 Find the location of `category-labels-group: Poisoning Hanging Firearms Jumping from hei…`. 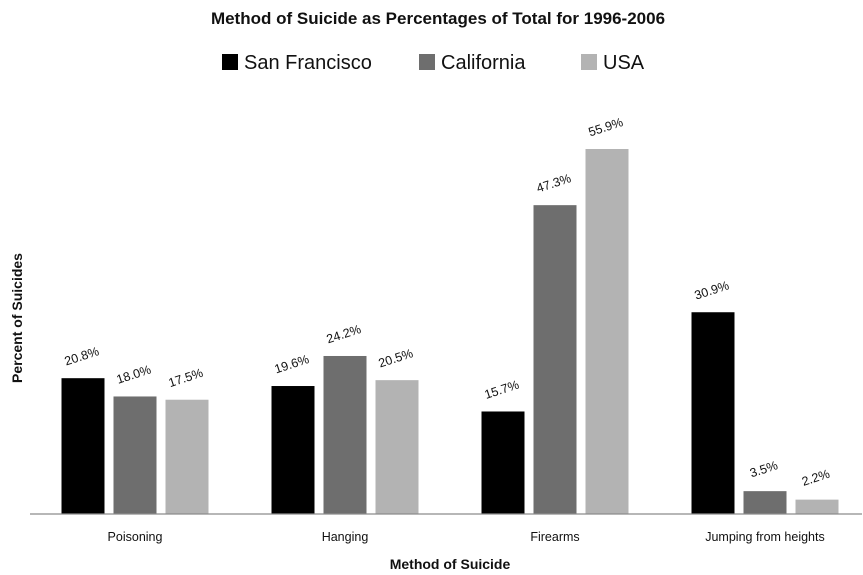

category-labels-group: Poisoning Hanging Firearms Jumping from hei… is located at coordinates (466, 537).